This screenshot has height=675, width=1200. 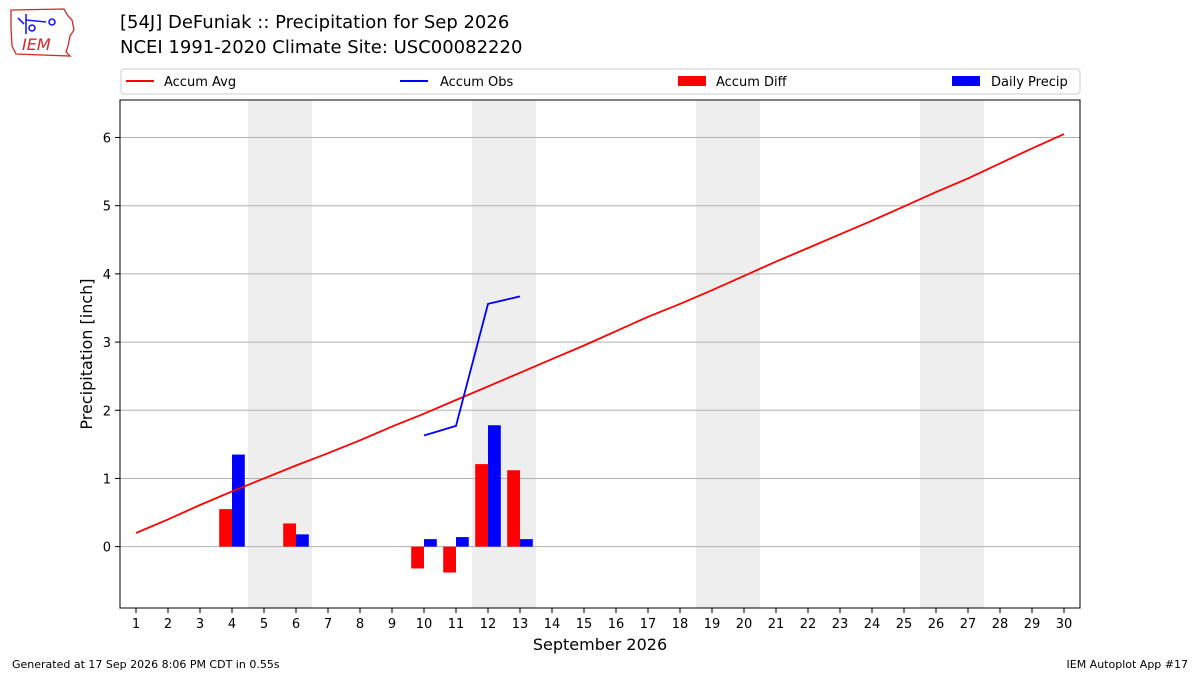 I want to click on x-tick-label-30: 30, so click(x=1064, y=624).